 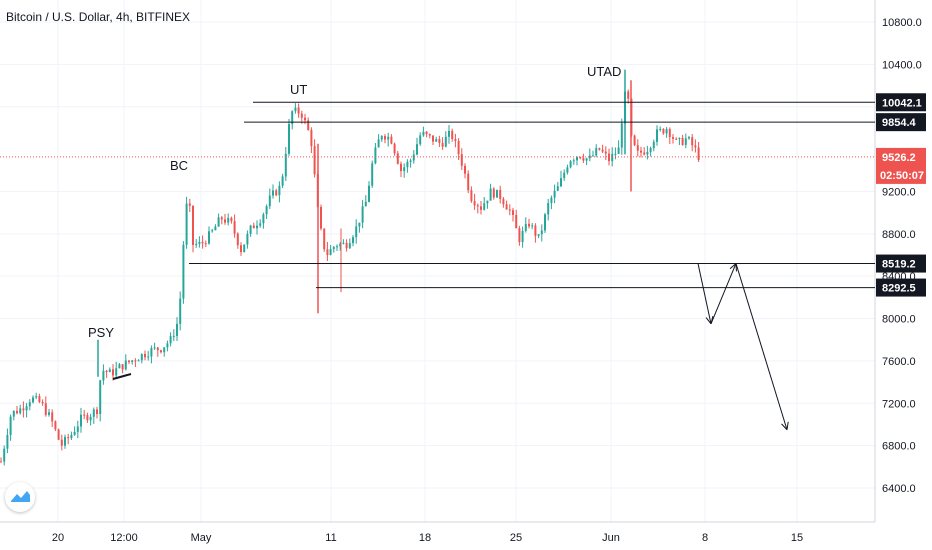 What do you see at coordinates (784, 427) in the screenshot?
I see `projection-arrow-head` at bounding box center [784, 427].